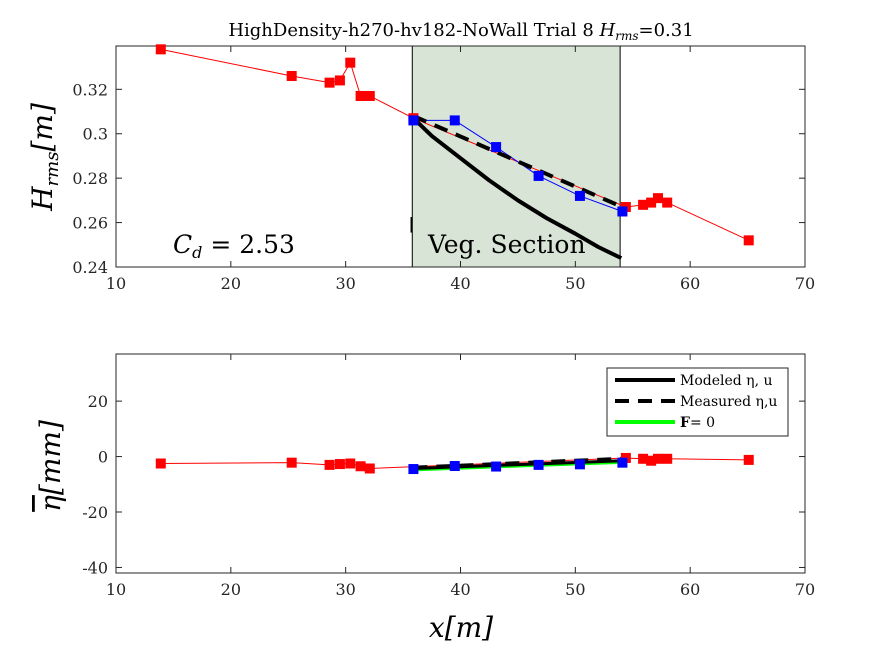  Describe the element at coordinates (90, 223) in the screenshot. I see `y-tick-label: 0.26` at that location.